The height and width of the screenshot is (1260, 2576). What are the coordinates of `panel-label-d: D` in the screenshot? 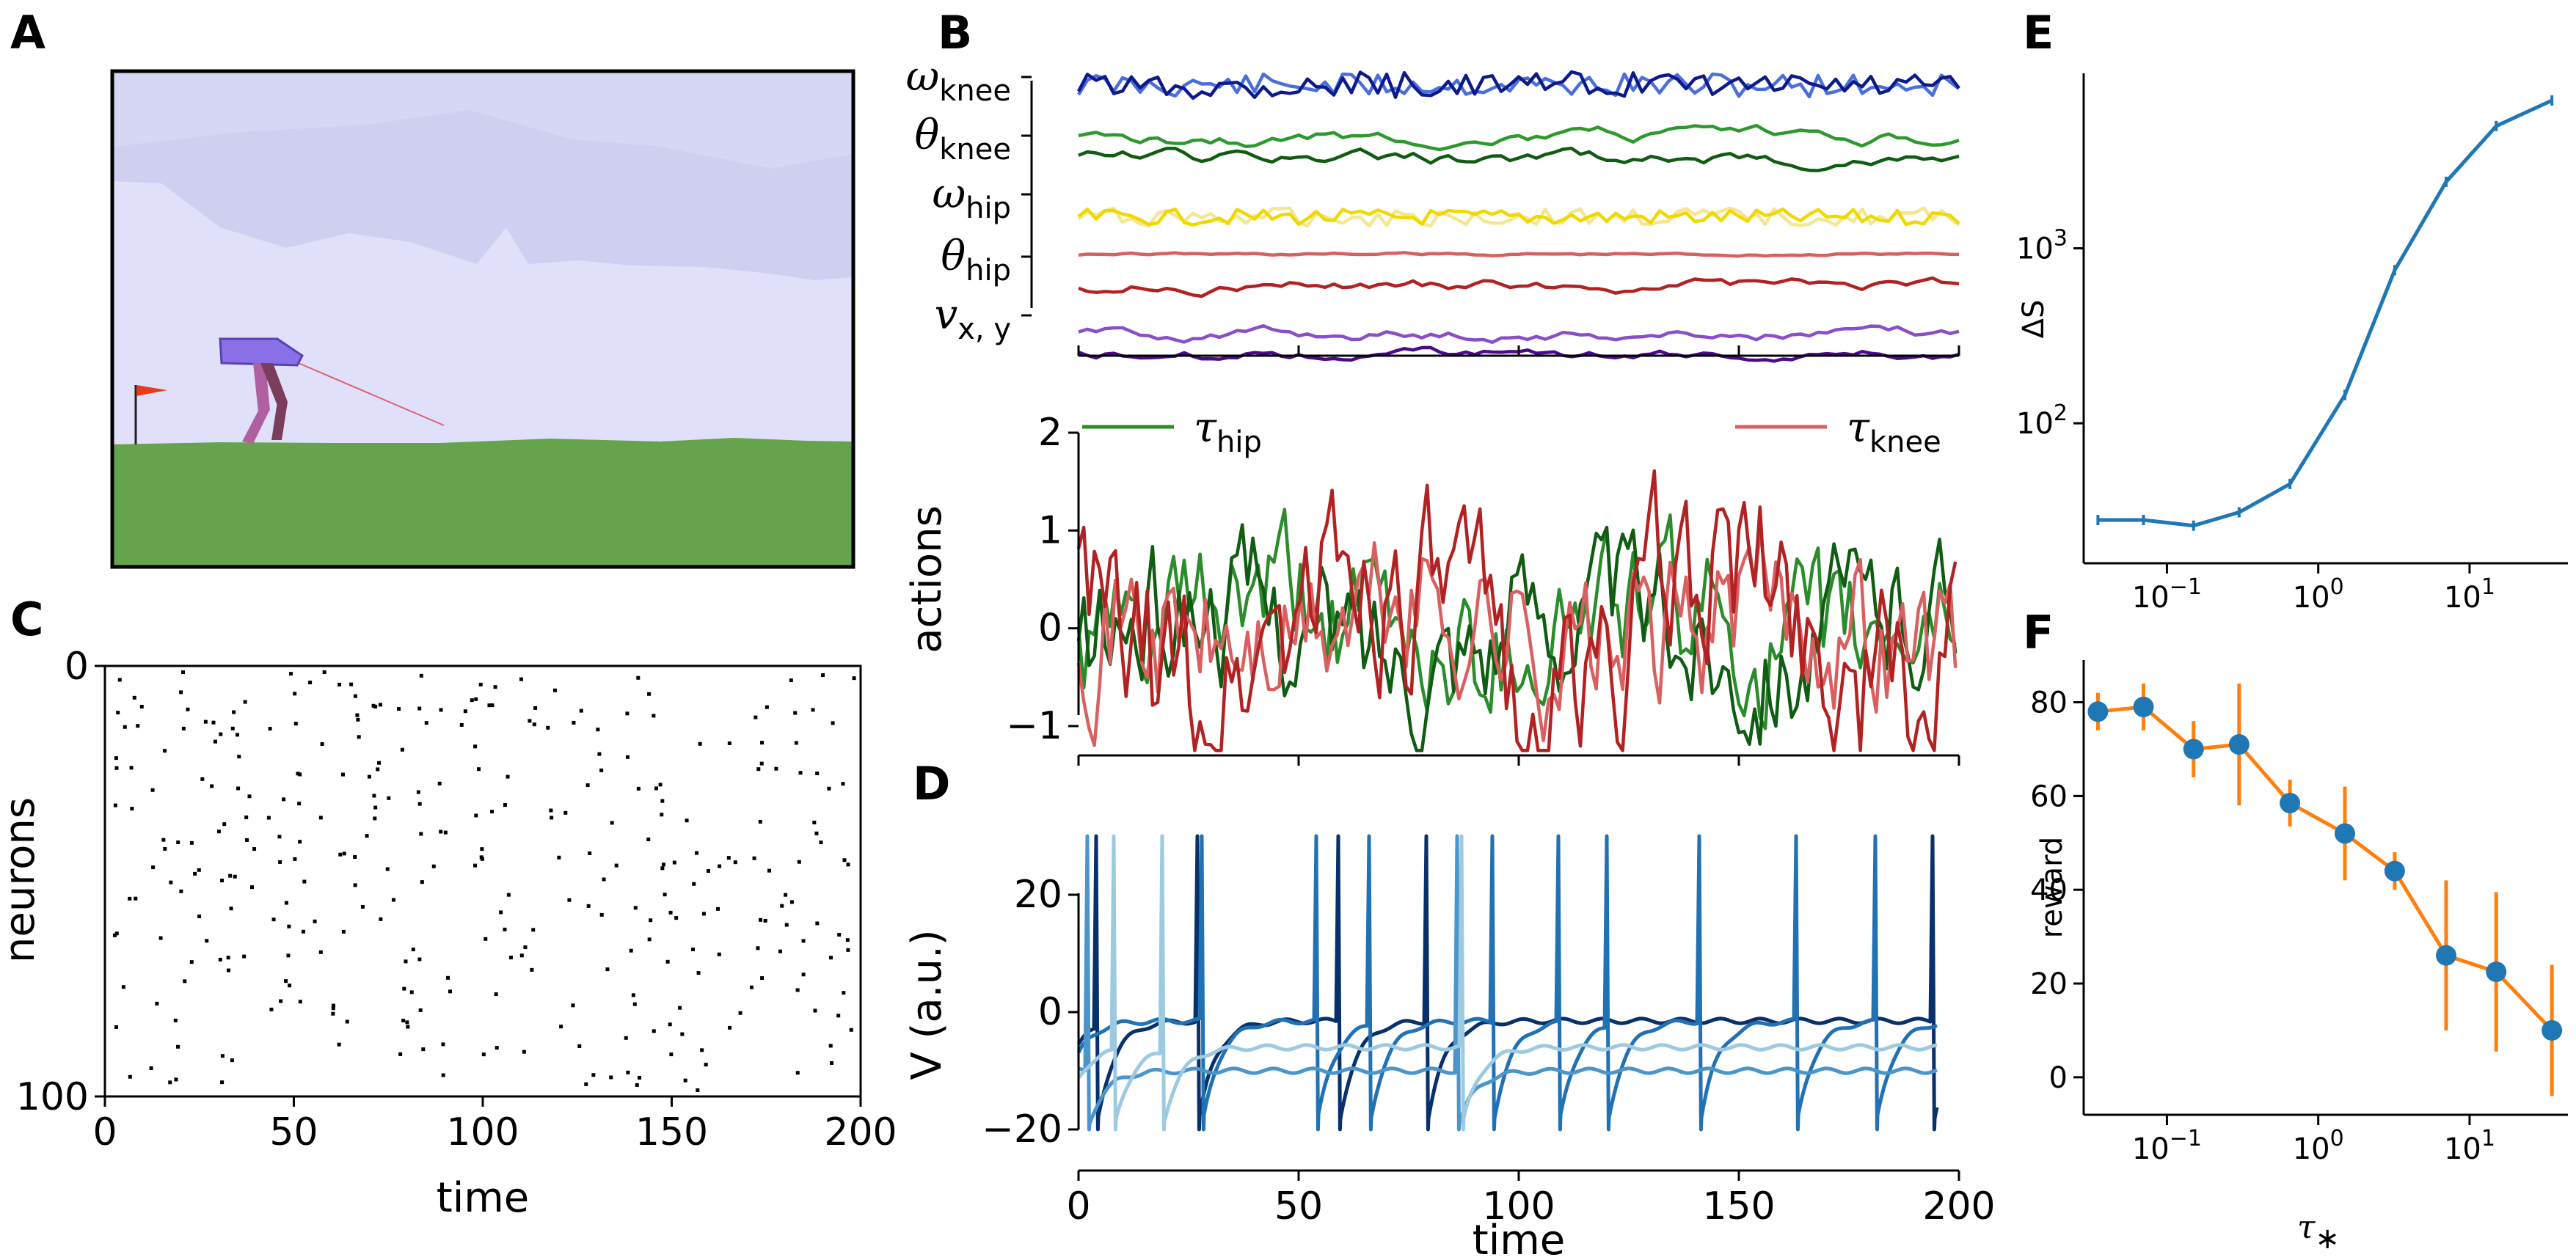 It's located at (932, 783).